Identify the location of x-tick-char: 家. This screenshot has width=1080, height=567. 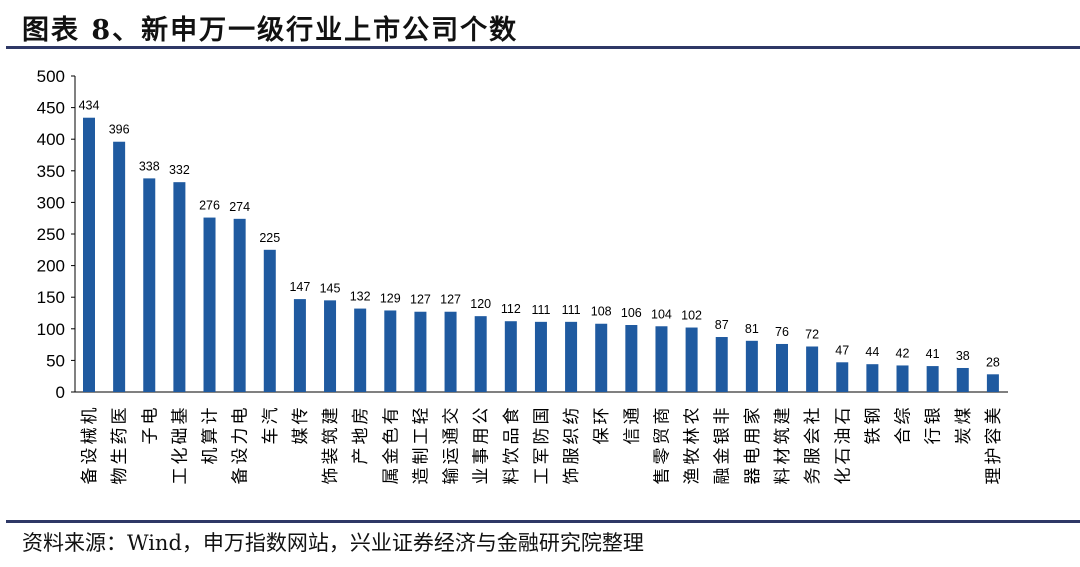
(752, 416).